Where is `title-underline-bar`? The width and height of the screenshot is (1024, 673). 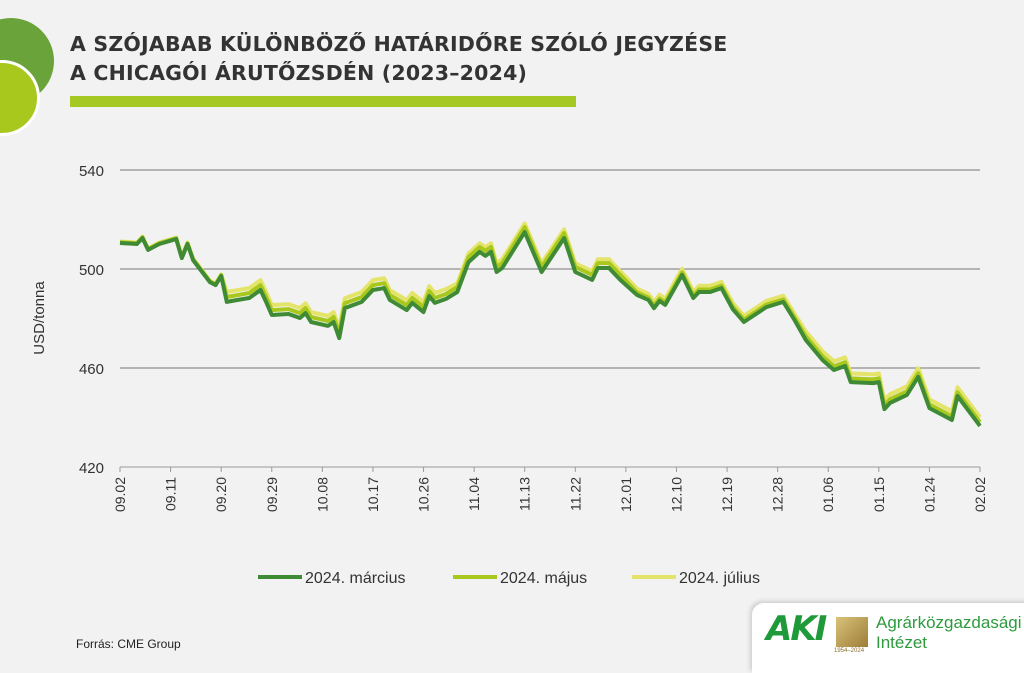
title-underline-bar is located at coordinates (323, 101).